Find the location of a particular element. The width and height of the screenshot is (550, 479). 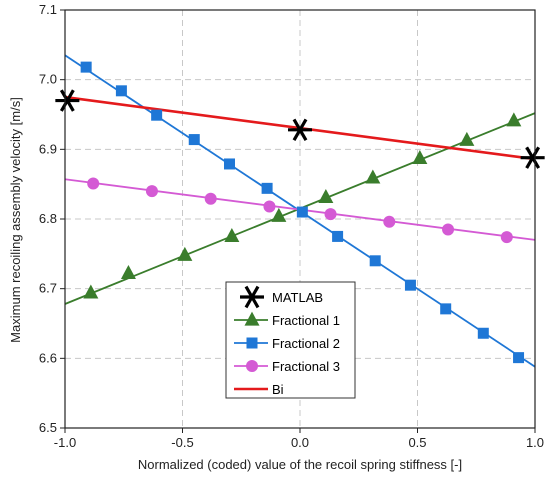

x-tick-label: -1.0 is located at coordinates (65, 442).